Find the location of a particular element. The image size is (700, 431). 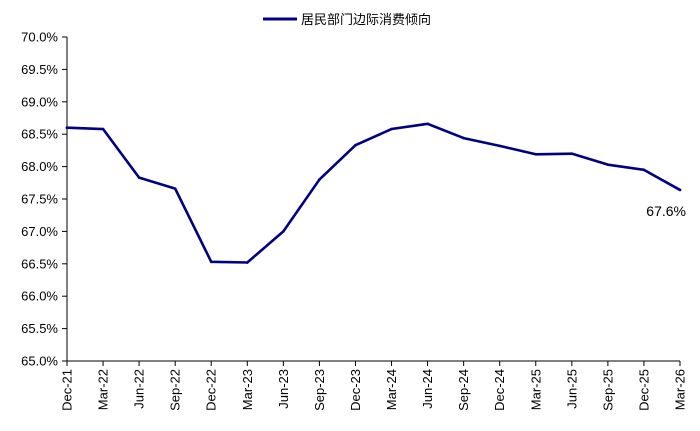

x-tick-label: Jun-23 is located at coordinates (283, 389).